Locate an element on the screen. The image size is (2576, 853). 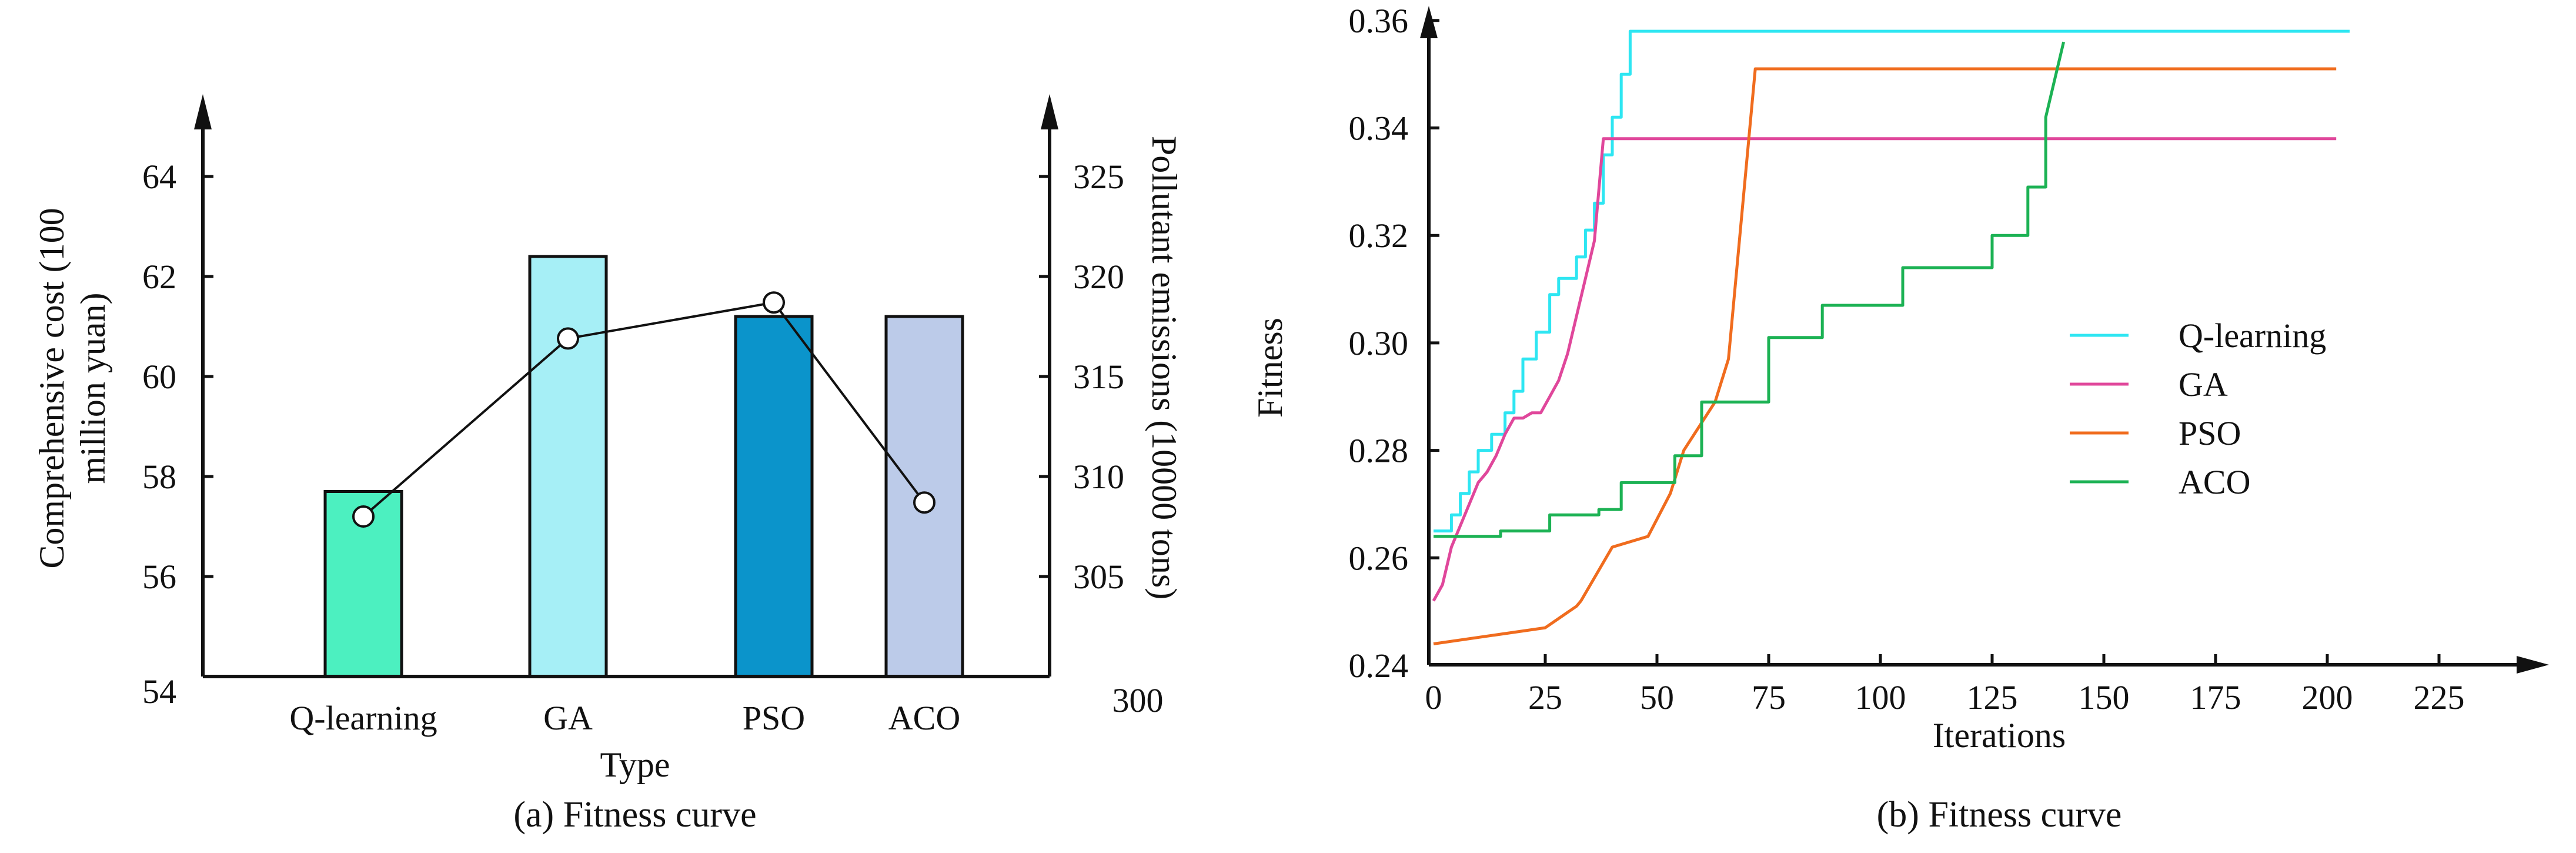
legend-label-ga: GA is located at coordinates (2203, 384).